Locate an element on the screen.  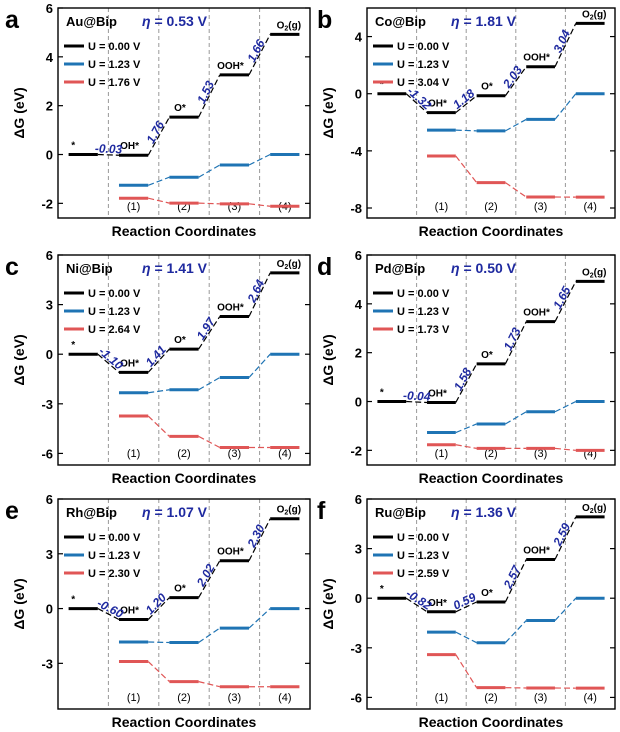
step-value: -0.03 is located at coordinates (109, 148).